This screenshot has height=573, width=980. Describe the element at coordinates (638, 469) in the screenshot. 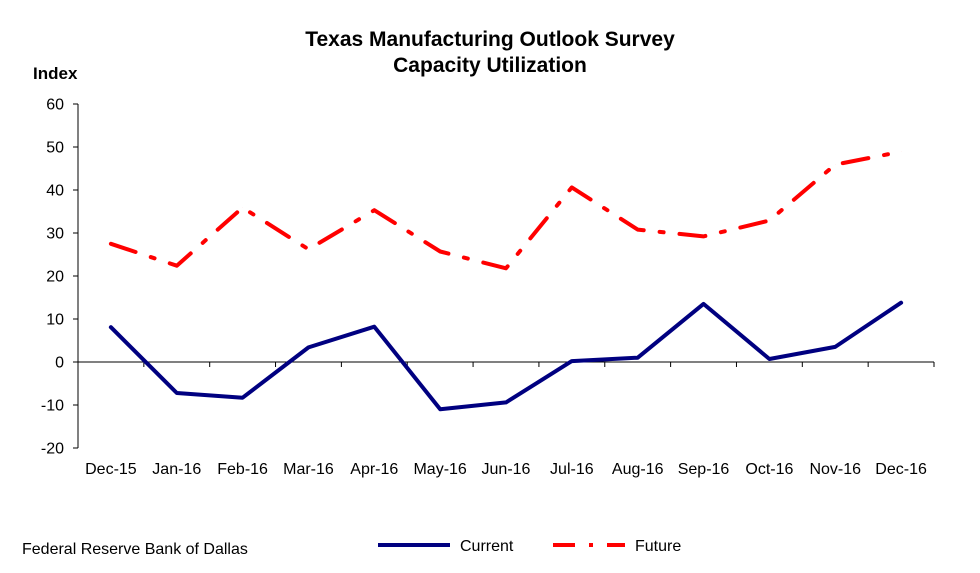

I see `x-tick-label: Aug-16` at that location.